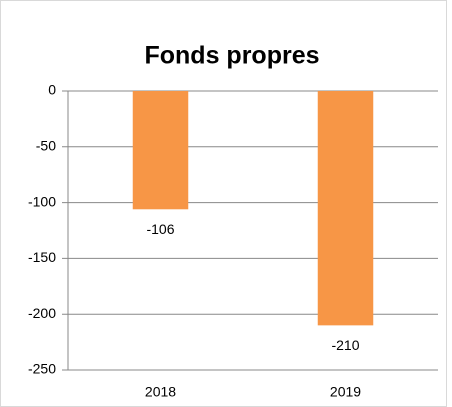 Image resolution: width=452 pixels, height=407 pixels. I want to click on x-tick-label: 2018, so click(160, 392).